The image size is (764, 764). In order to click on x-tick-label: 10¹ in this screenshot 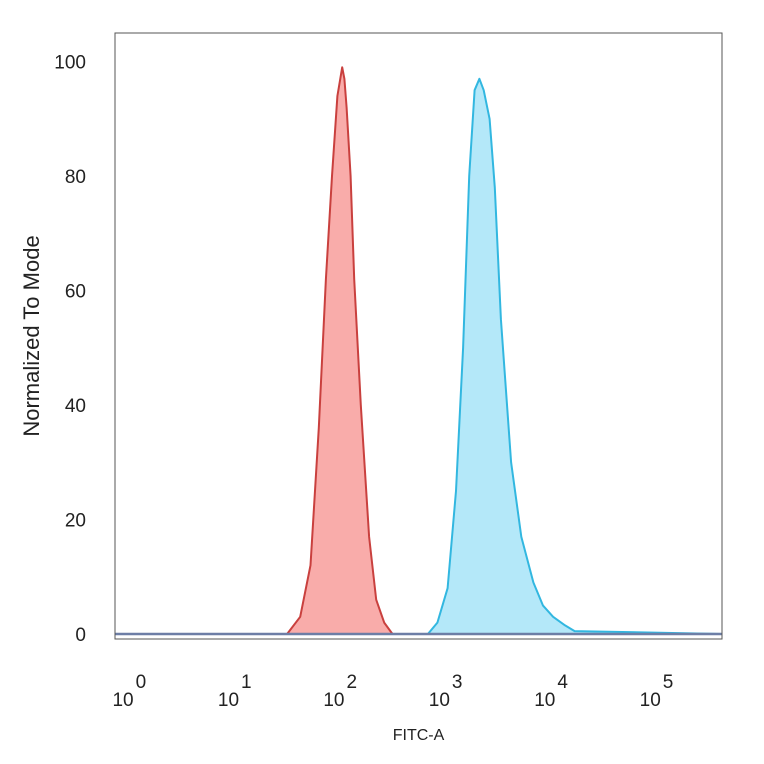, I will do `click(235, 691)`.